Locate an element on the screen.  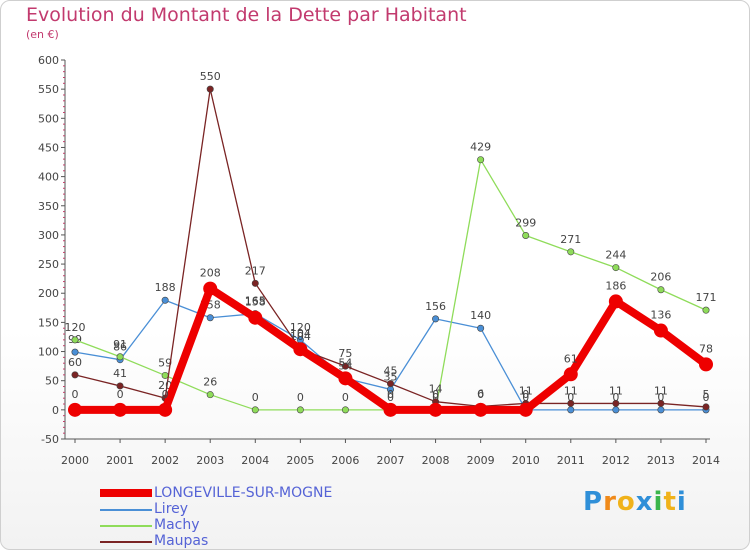
data-label-maupas: 14 is located at coordinates (436, 389).